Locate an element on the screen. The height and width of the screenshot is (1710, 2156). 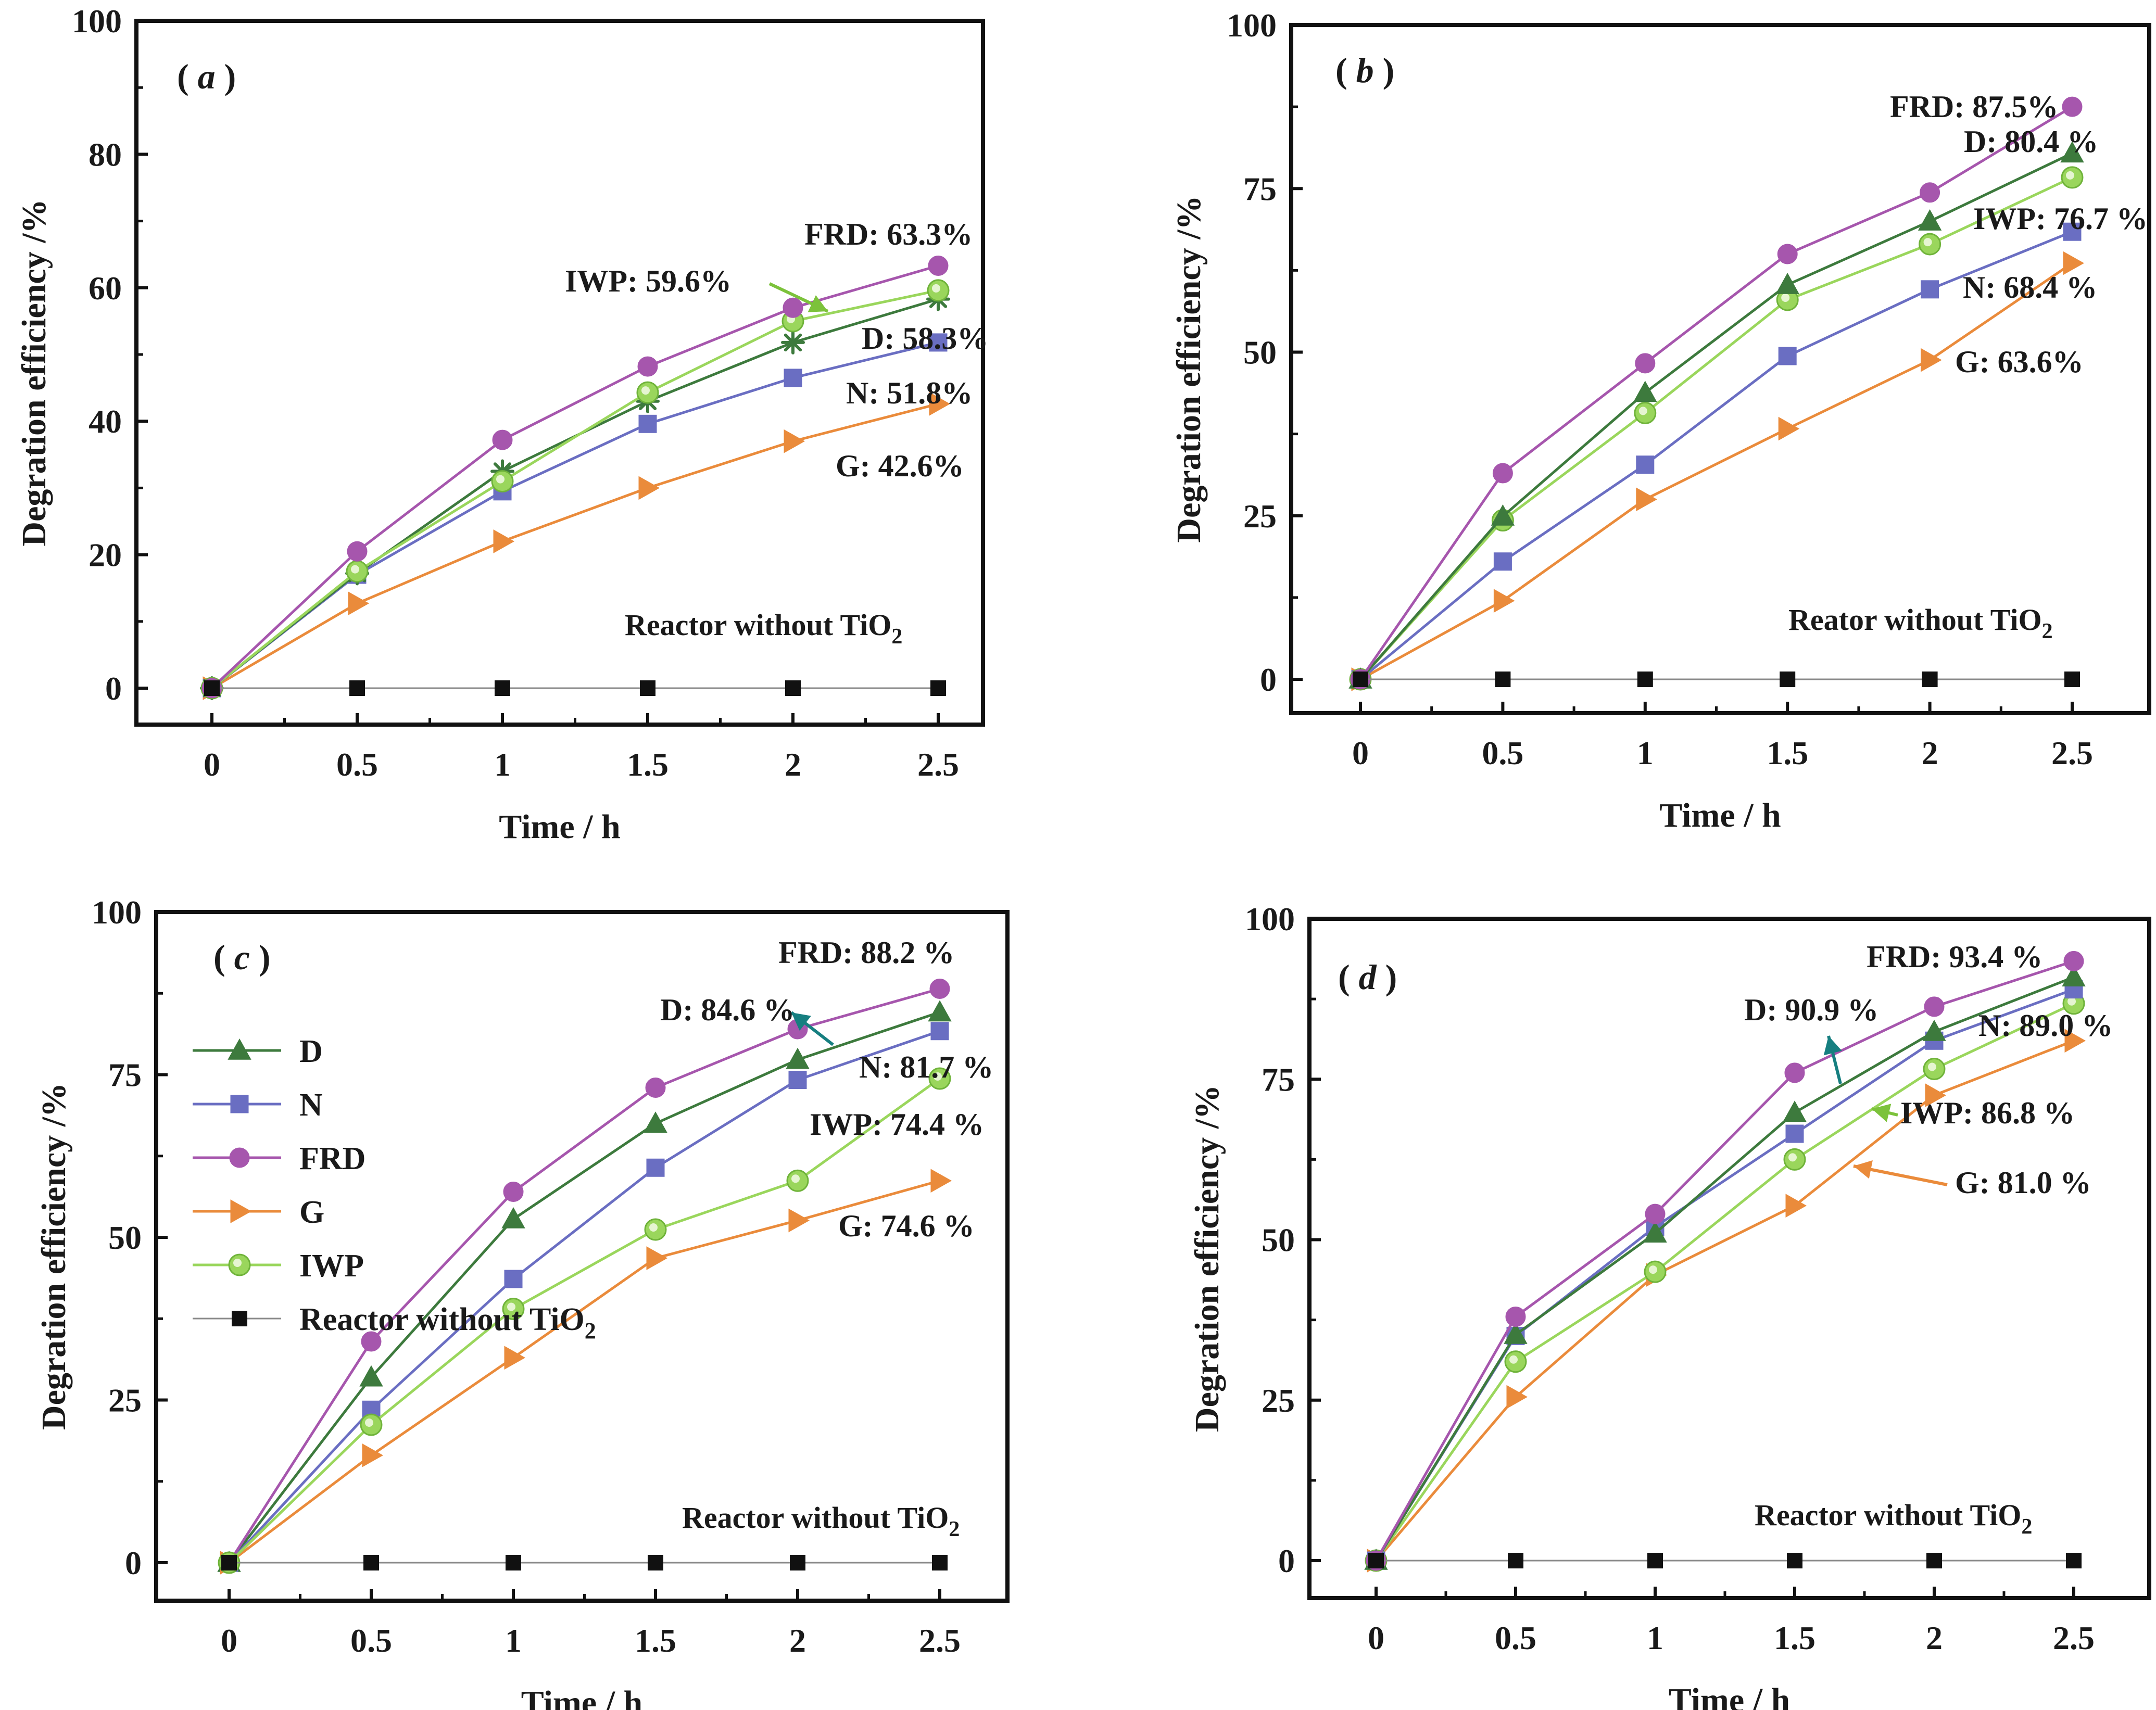
panel-label-b: ( b ) is located at coordinates (1364, 70).